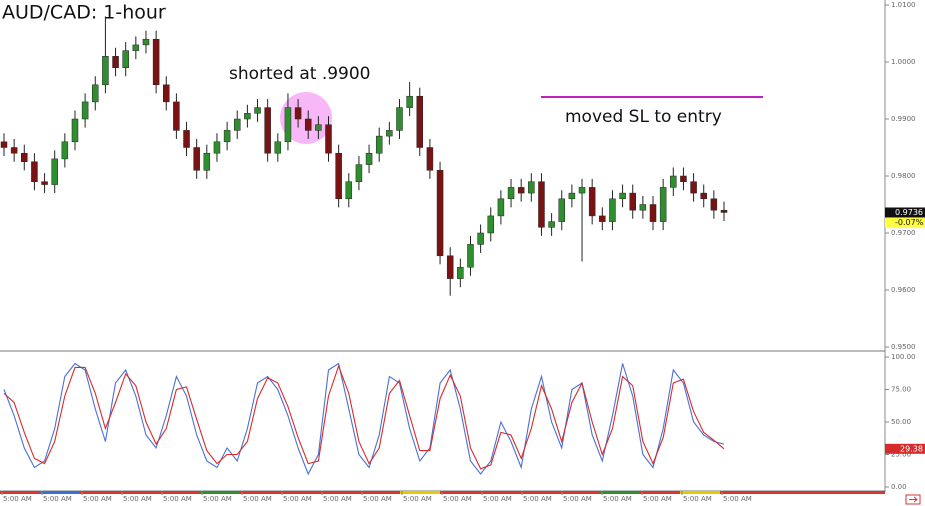  I want to click on y-tick-label: 50.00, so click(901, 422).